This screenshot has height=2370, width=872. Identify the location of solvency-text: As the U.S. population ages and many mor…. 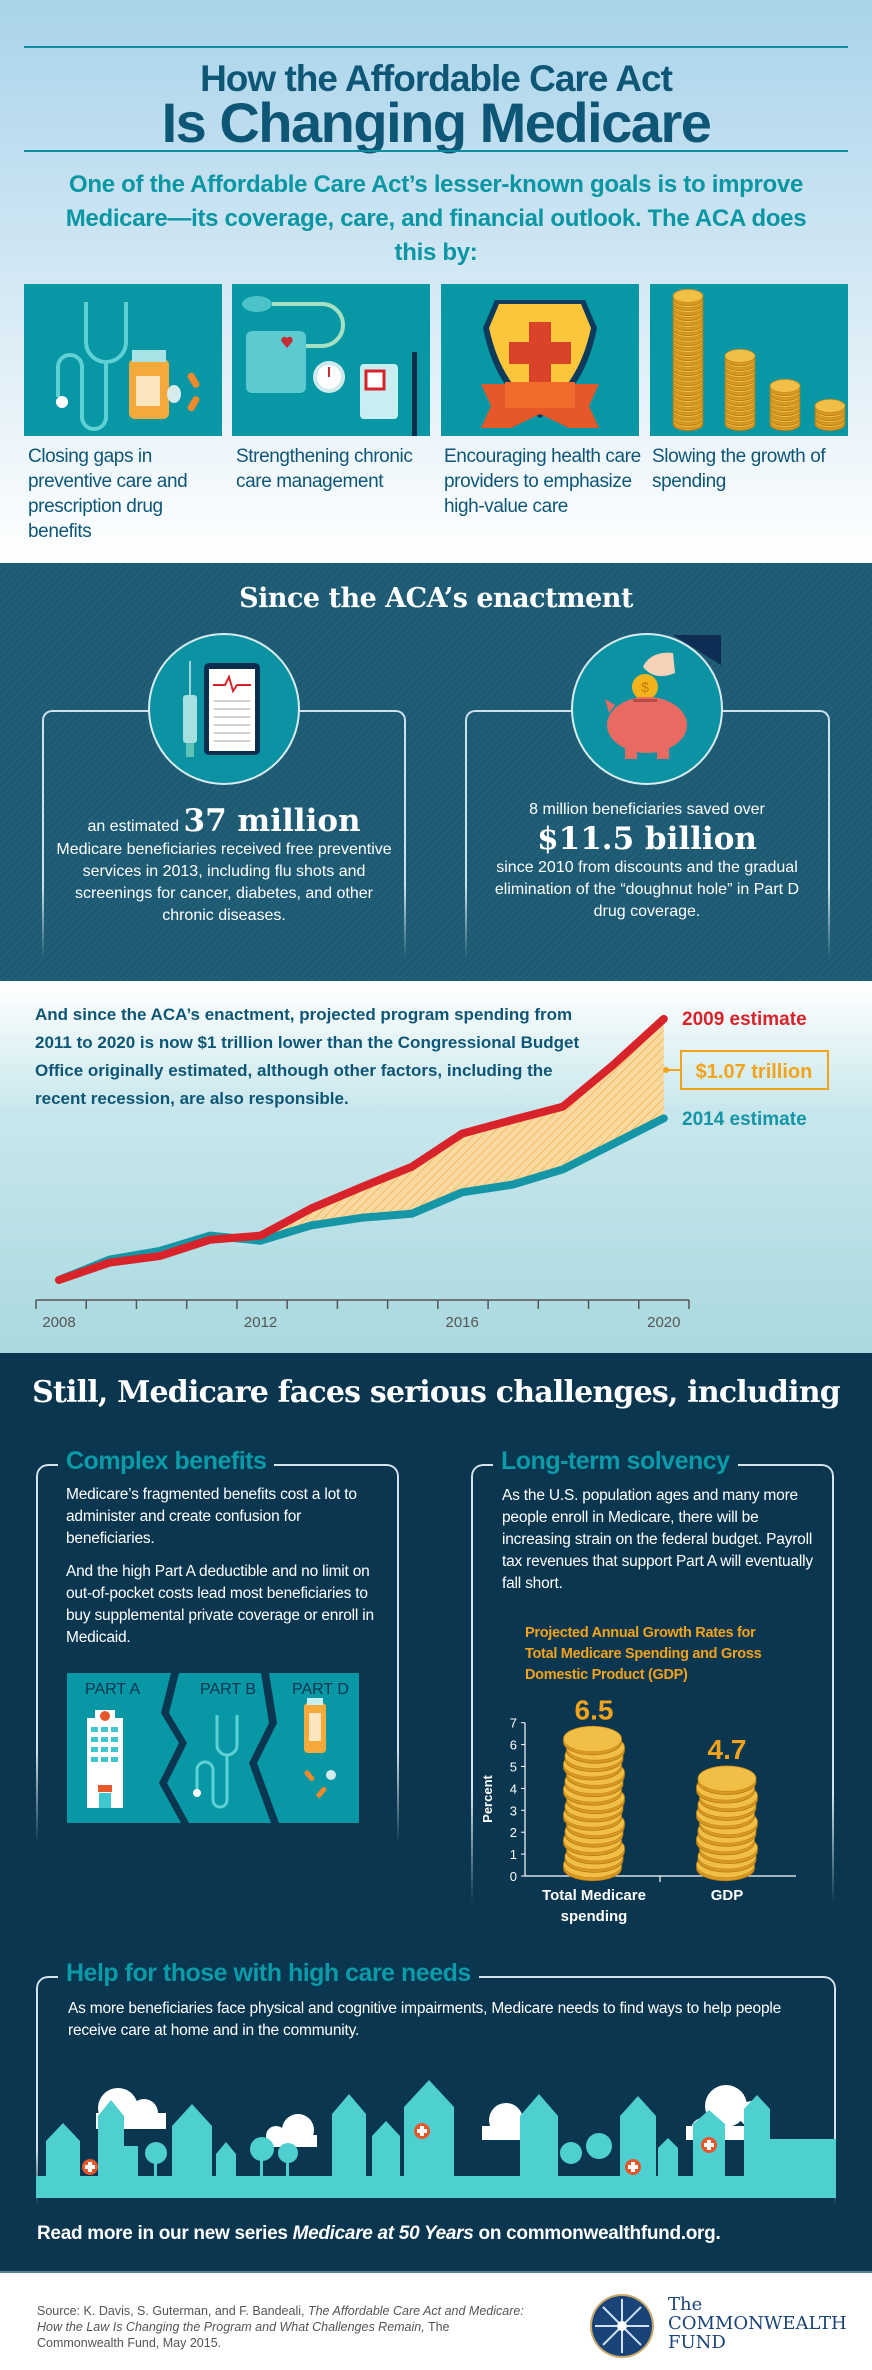
(657, 1539).